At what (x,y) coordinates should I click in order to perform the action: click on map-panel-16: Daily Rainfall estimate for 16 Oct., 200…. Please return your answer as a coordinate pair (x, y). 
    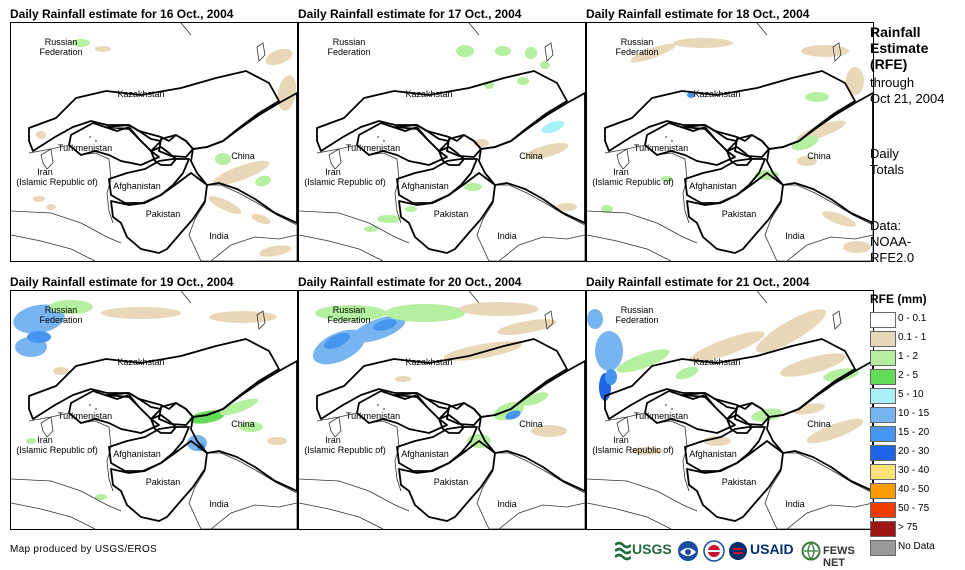
    Looking at the image, I should click on (154, 134).